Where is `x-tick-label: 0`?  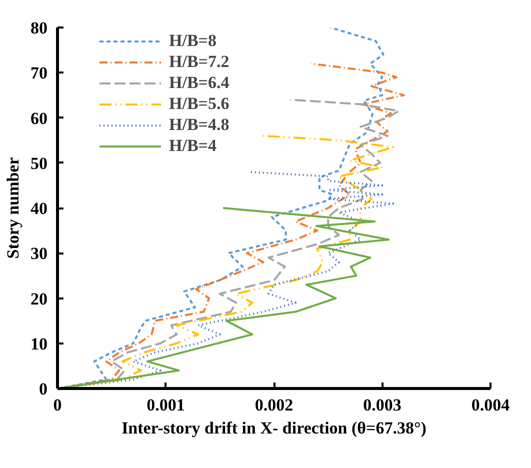 x-tick-label: 0 is located at coordinates (57, 405).